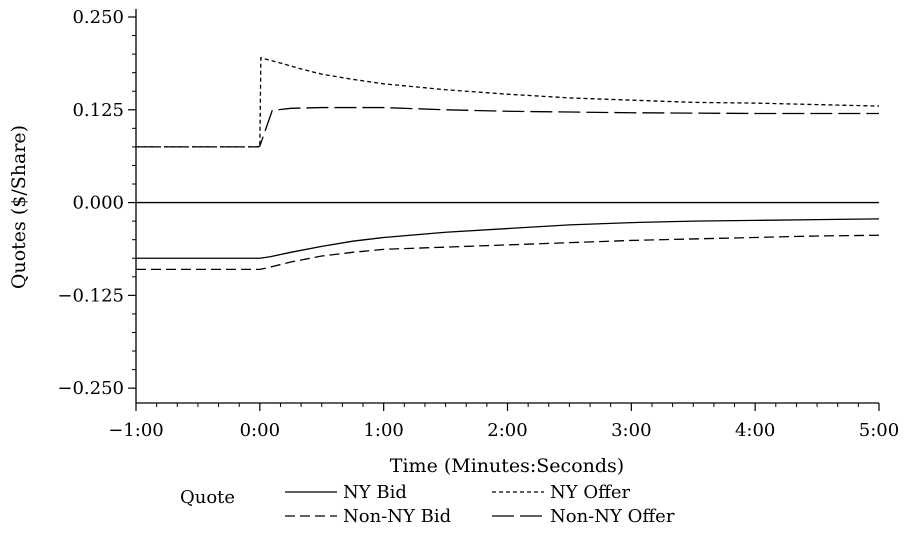 The image size is (907, 533). Describe the element at coordinates (508, 252) in the screenshot. I see `series-line-non-ny-bid` at that location.